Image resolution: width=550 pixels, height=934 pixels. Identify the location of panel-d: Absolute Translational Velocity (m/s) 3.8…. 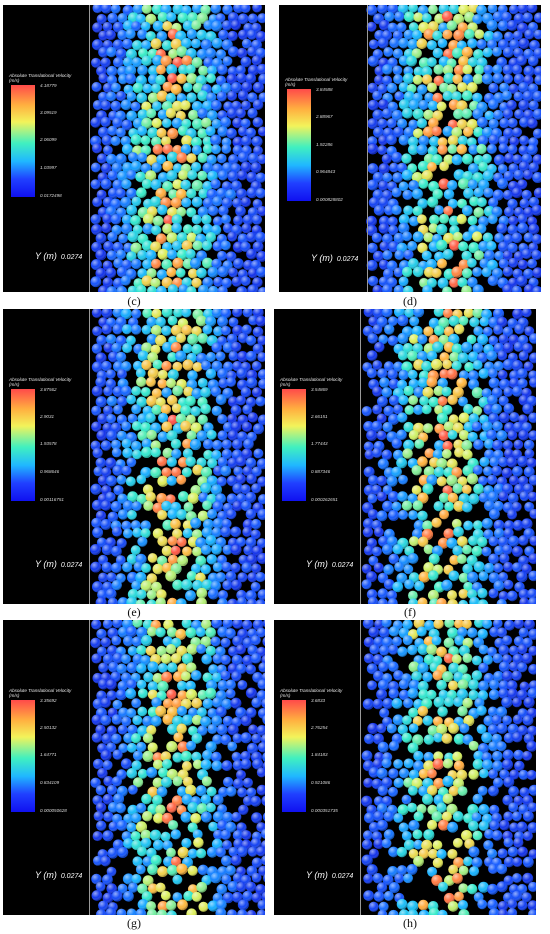
(410, 148).